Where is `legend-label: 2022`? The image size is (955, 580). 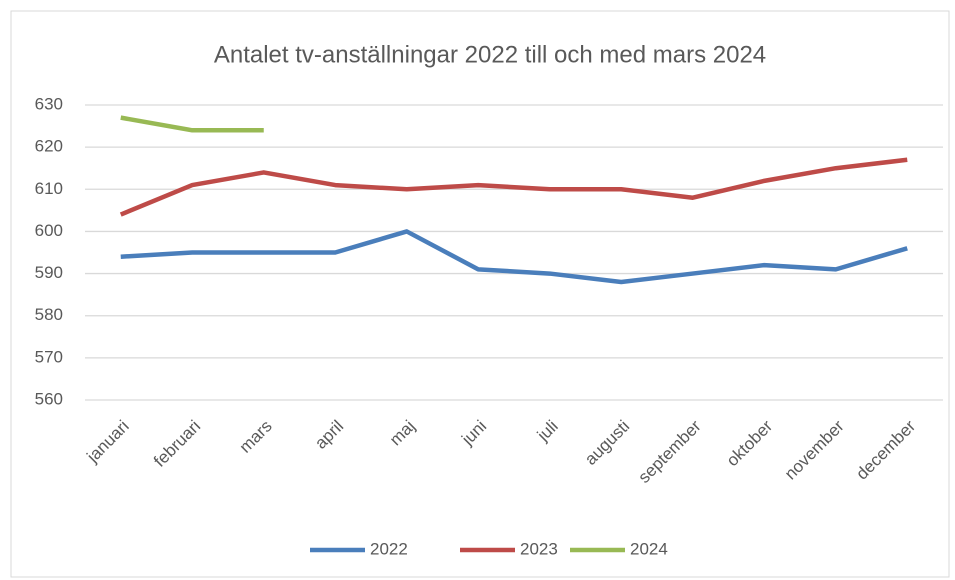
legend-label: 2022 is located at coordinates (389, 548).